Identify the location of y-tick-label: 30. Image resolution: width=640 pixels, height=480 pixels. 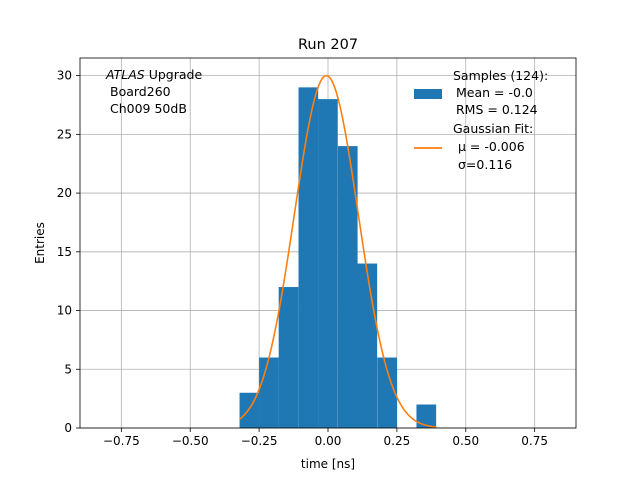
(64, 76).